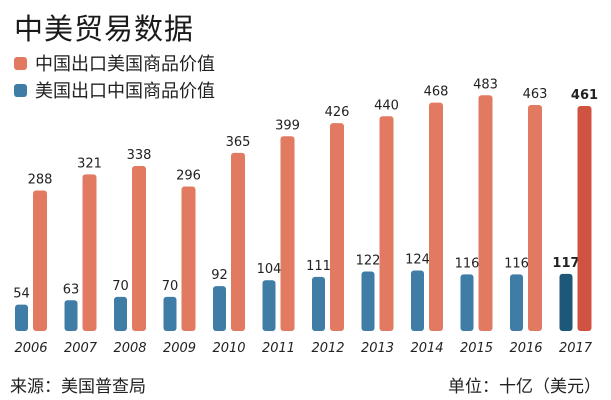  What do you see at coordinates (535, 94) in the screenshot?
I see `value-label-china-2016: 463` at bounding box center [535, 94].